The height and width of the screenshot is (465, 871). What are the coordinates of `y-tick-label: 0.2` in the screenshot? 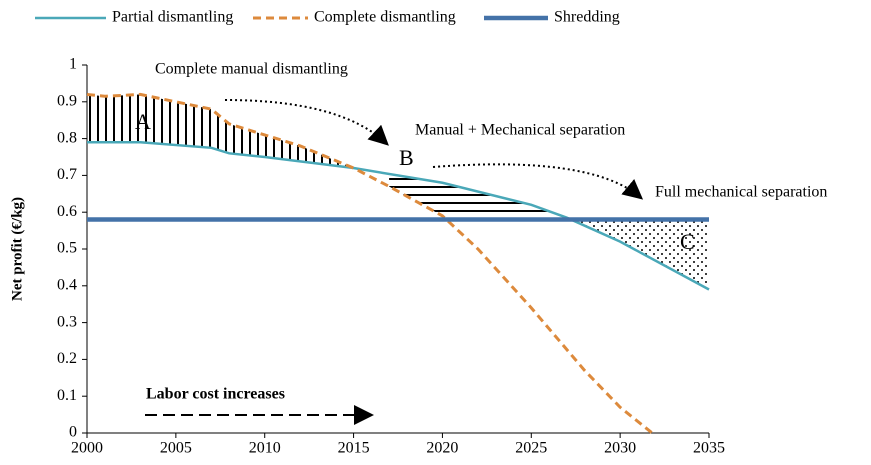 It's located at (67, 358).